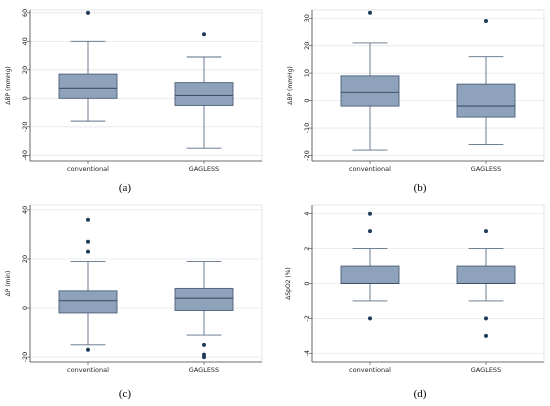  What do you see at coordinates (307, 318) in the screenshot?
I see `y-tick-label: -2` at bounding box center [307, 318].